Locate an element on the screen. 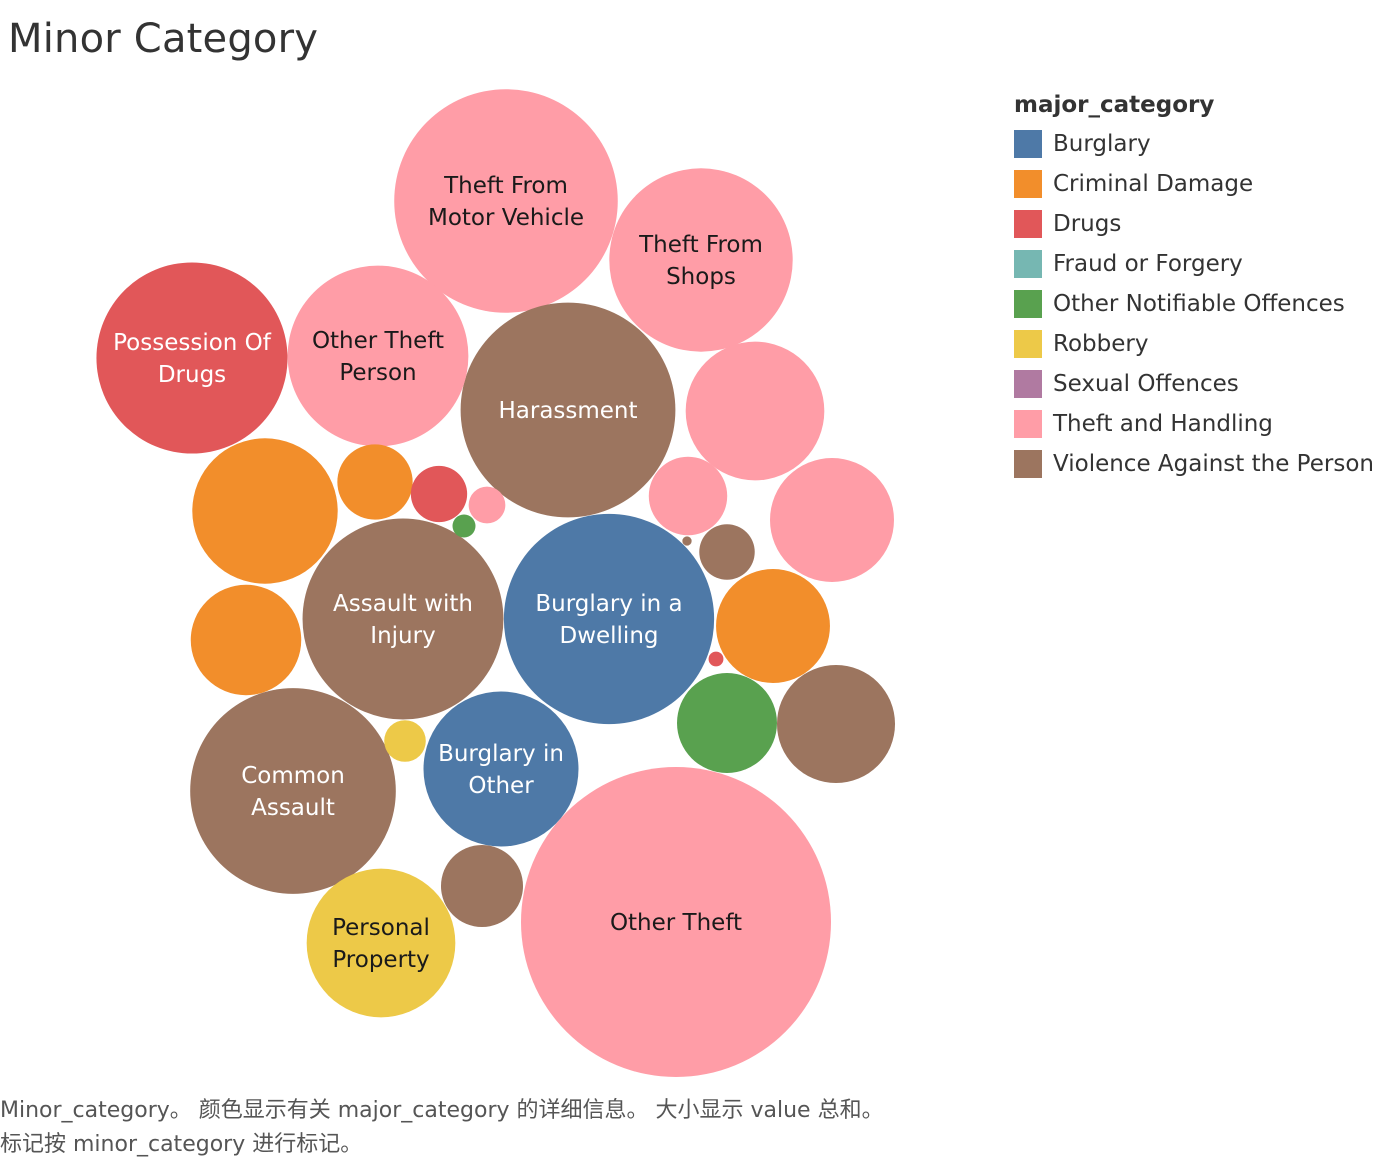 The width and height of the screenshot is (1380, 1166). bubble-other-theft is located at coordinates (676, 922).